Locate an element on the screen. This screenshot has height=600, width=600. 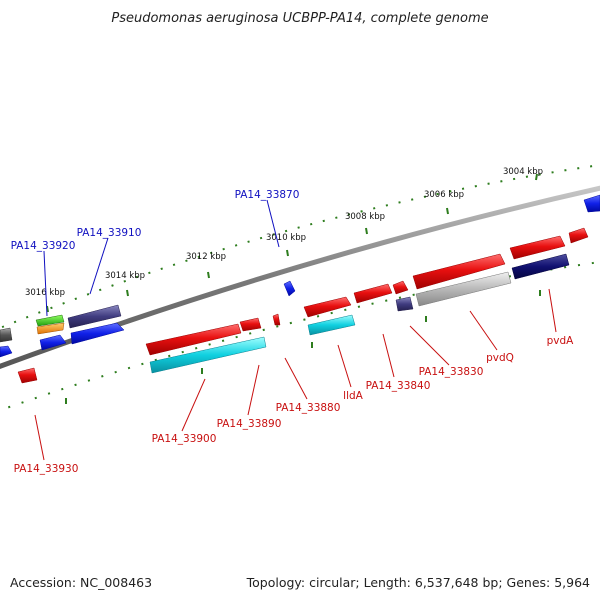
tick-label: 3006 kbp is located at coordinates (444, 195).